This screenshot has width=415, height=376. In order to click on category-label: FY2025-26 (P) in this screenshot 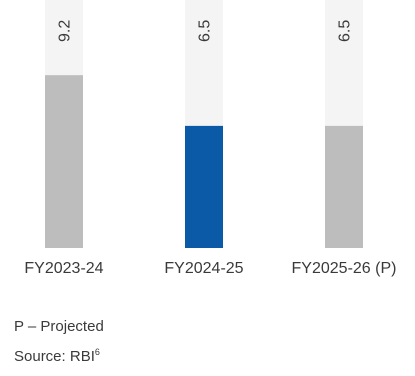, I will do `click(344, 268)`.